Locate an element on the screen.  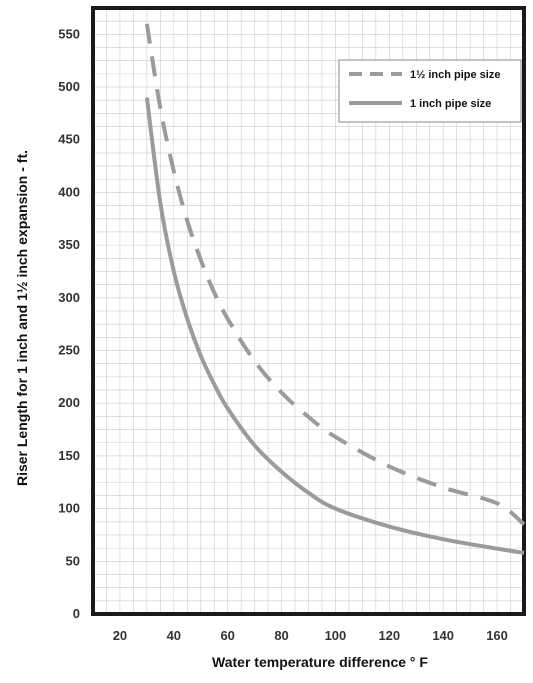
y-tick-label: 150 is located at coordinates (69, 455).